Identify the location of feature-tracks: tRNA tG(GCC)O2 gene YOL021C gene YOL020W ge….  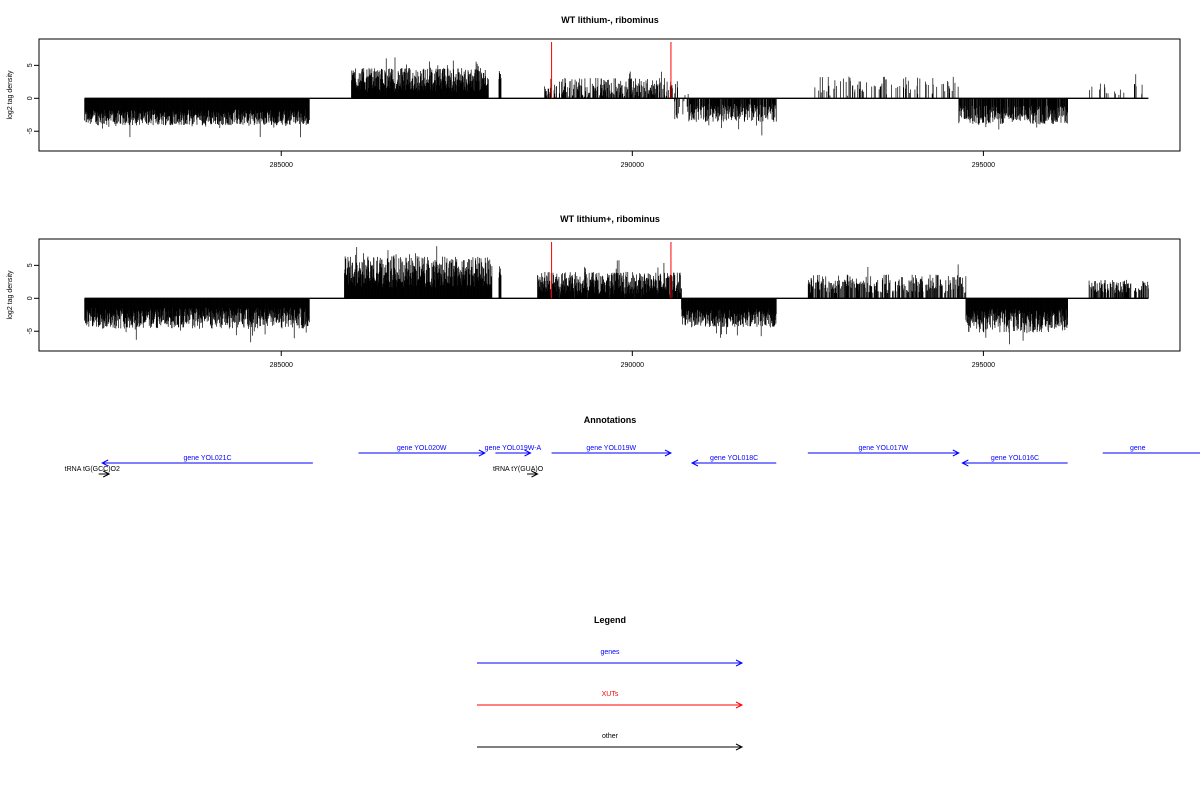
(632, 461).